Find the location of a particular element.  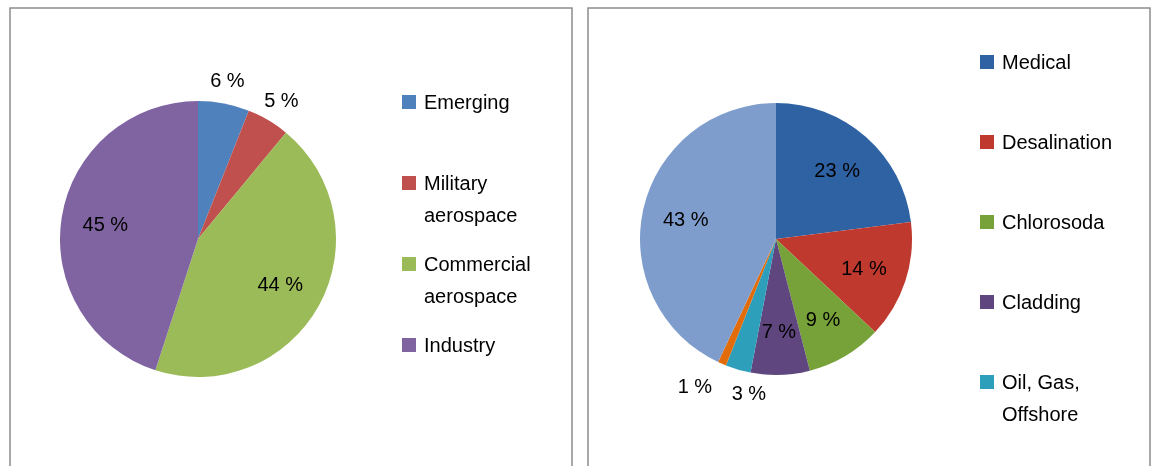

legend-label: Military aerospace is located at coordinates (471, 199).